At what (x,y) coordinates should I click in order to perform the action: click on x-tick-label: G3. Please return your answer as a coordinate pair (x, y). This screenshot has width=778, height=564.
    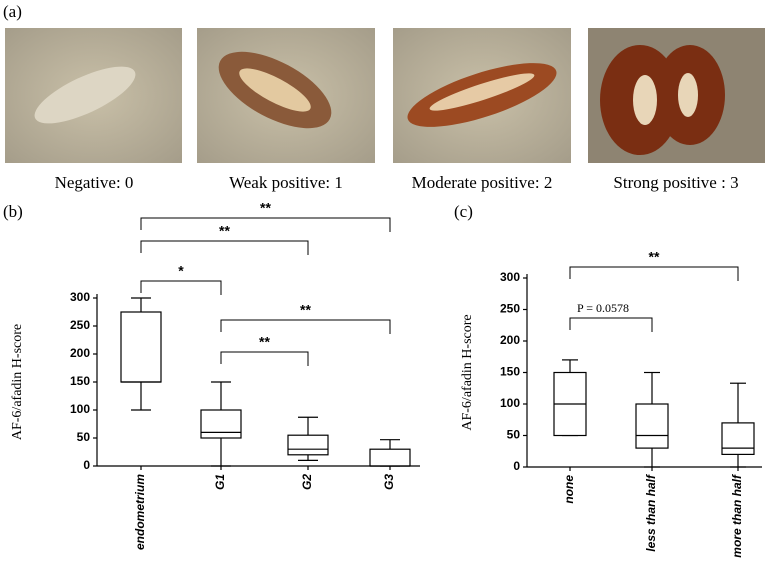
    Looking at the image, I should click on (389, 482).